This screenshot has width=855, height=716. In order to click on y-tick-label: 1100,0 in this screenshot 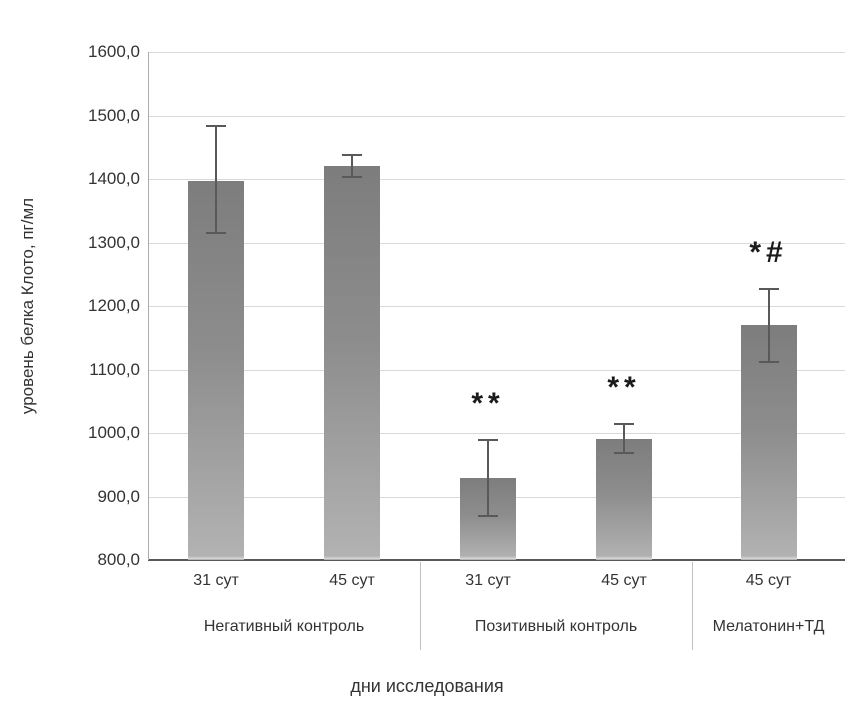, I will do `click(114, 369)`.